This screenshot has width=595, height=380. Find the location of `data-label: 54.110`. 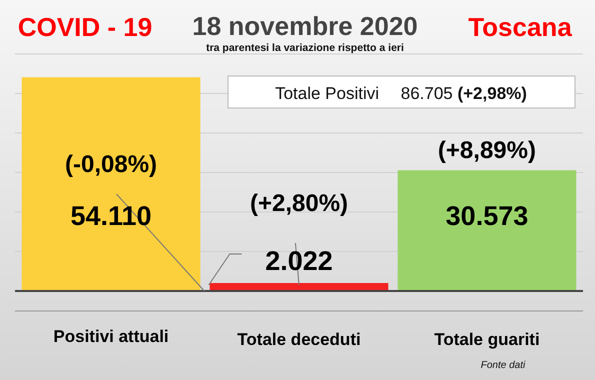

data-label: 54.110 is located at coordinates (111, 216).